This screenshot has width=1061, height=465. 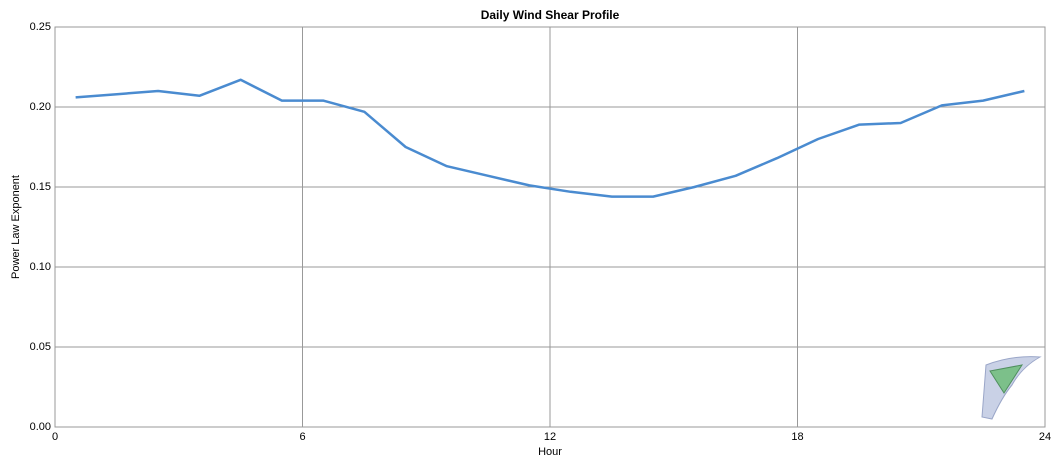 I want to click on chart-title: Daily Wind Shear Profile, so click(x=550, y=15).